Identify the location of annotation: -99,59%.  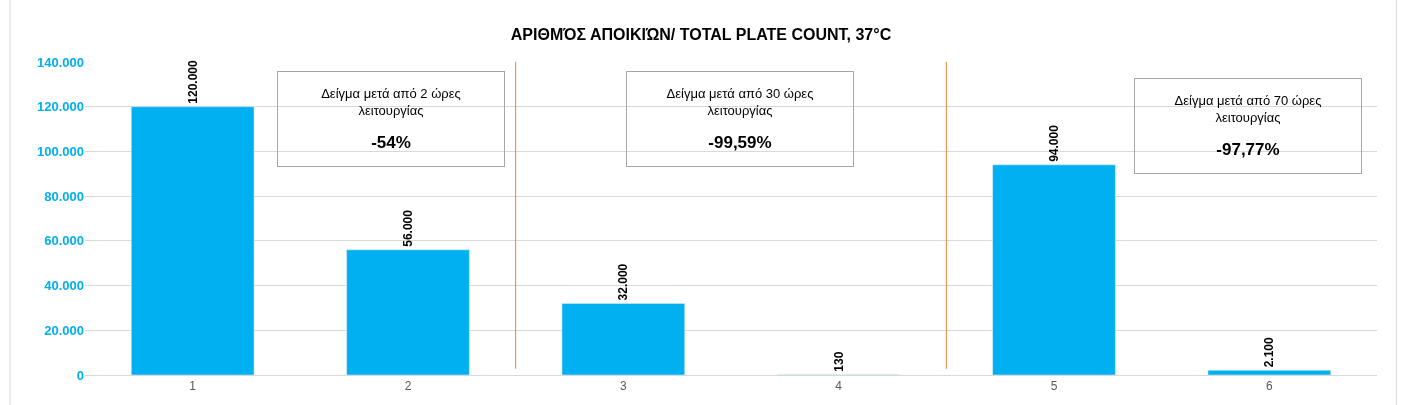
(740, 143).